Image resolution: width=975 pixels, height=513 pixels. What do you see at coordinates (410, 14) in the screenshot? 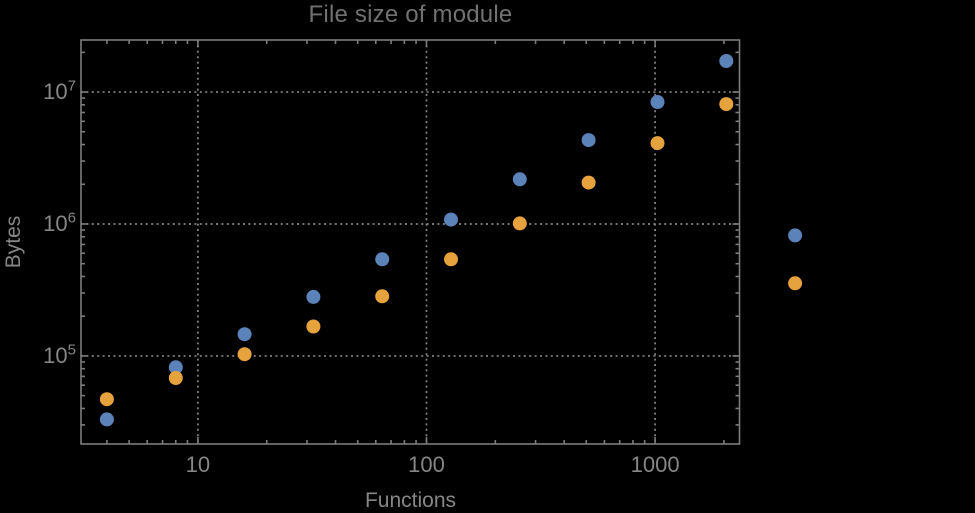
I see `chart-title: File size of module` at bounding box center [410, 14].